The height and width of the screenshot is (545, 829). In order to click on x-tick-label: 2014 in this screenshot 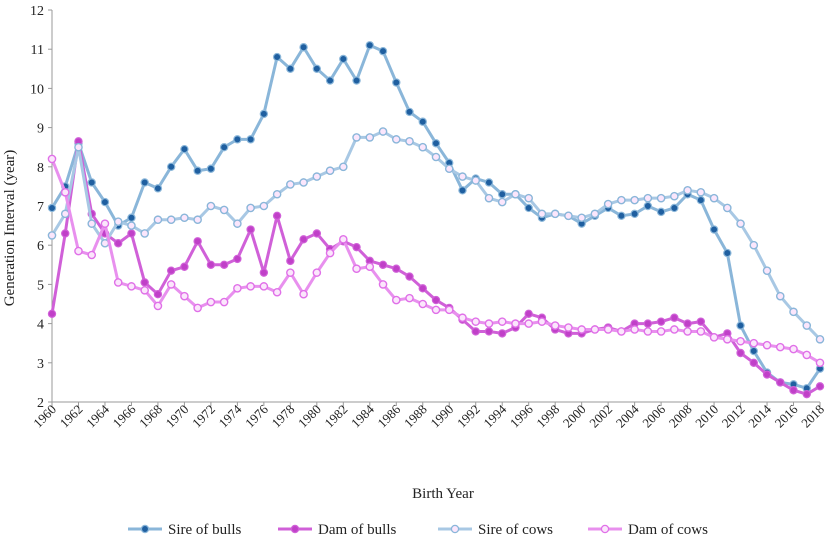, I will do `click(759, 415)`.